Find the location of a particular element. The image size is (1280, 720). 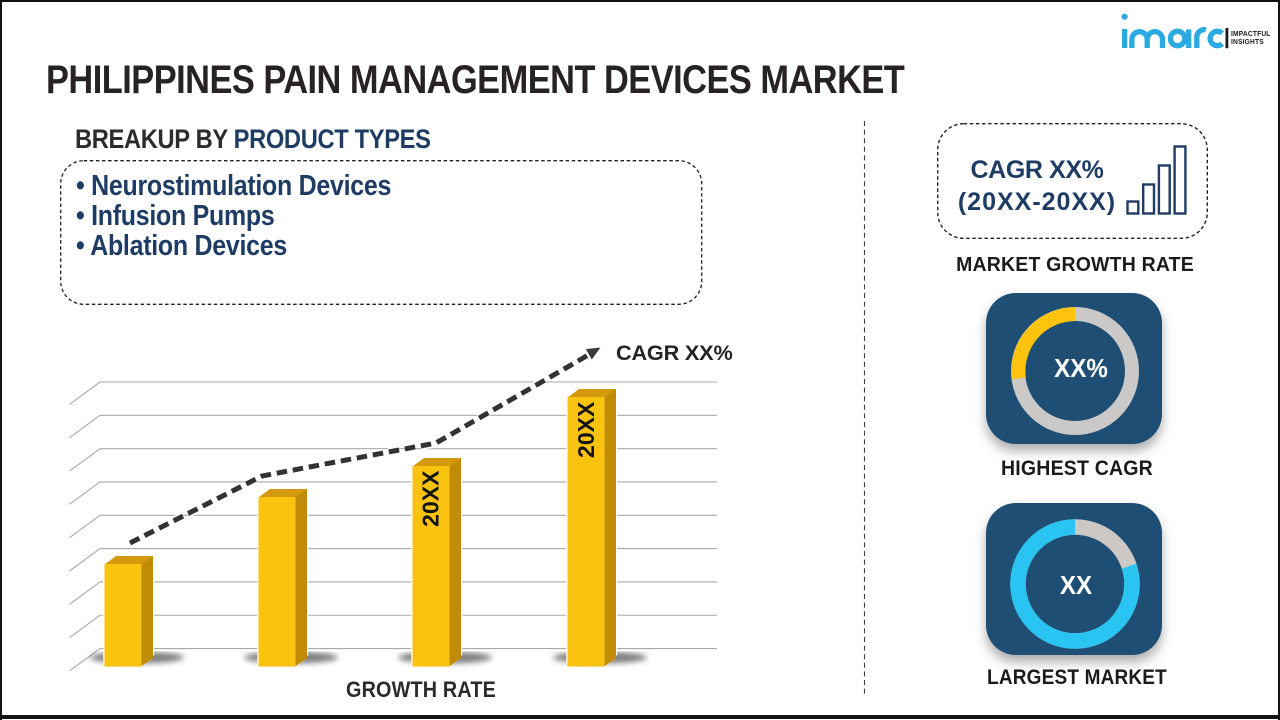

svg-text: GROWTH RATE is located at coordinates (421, 690).